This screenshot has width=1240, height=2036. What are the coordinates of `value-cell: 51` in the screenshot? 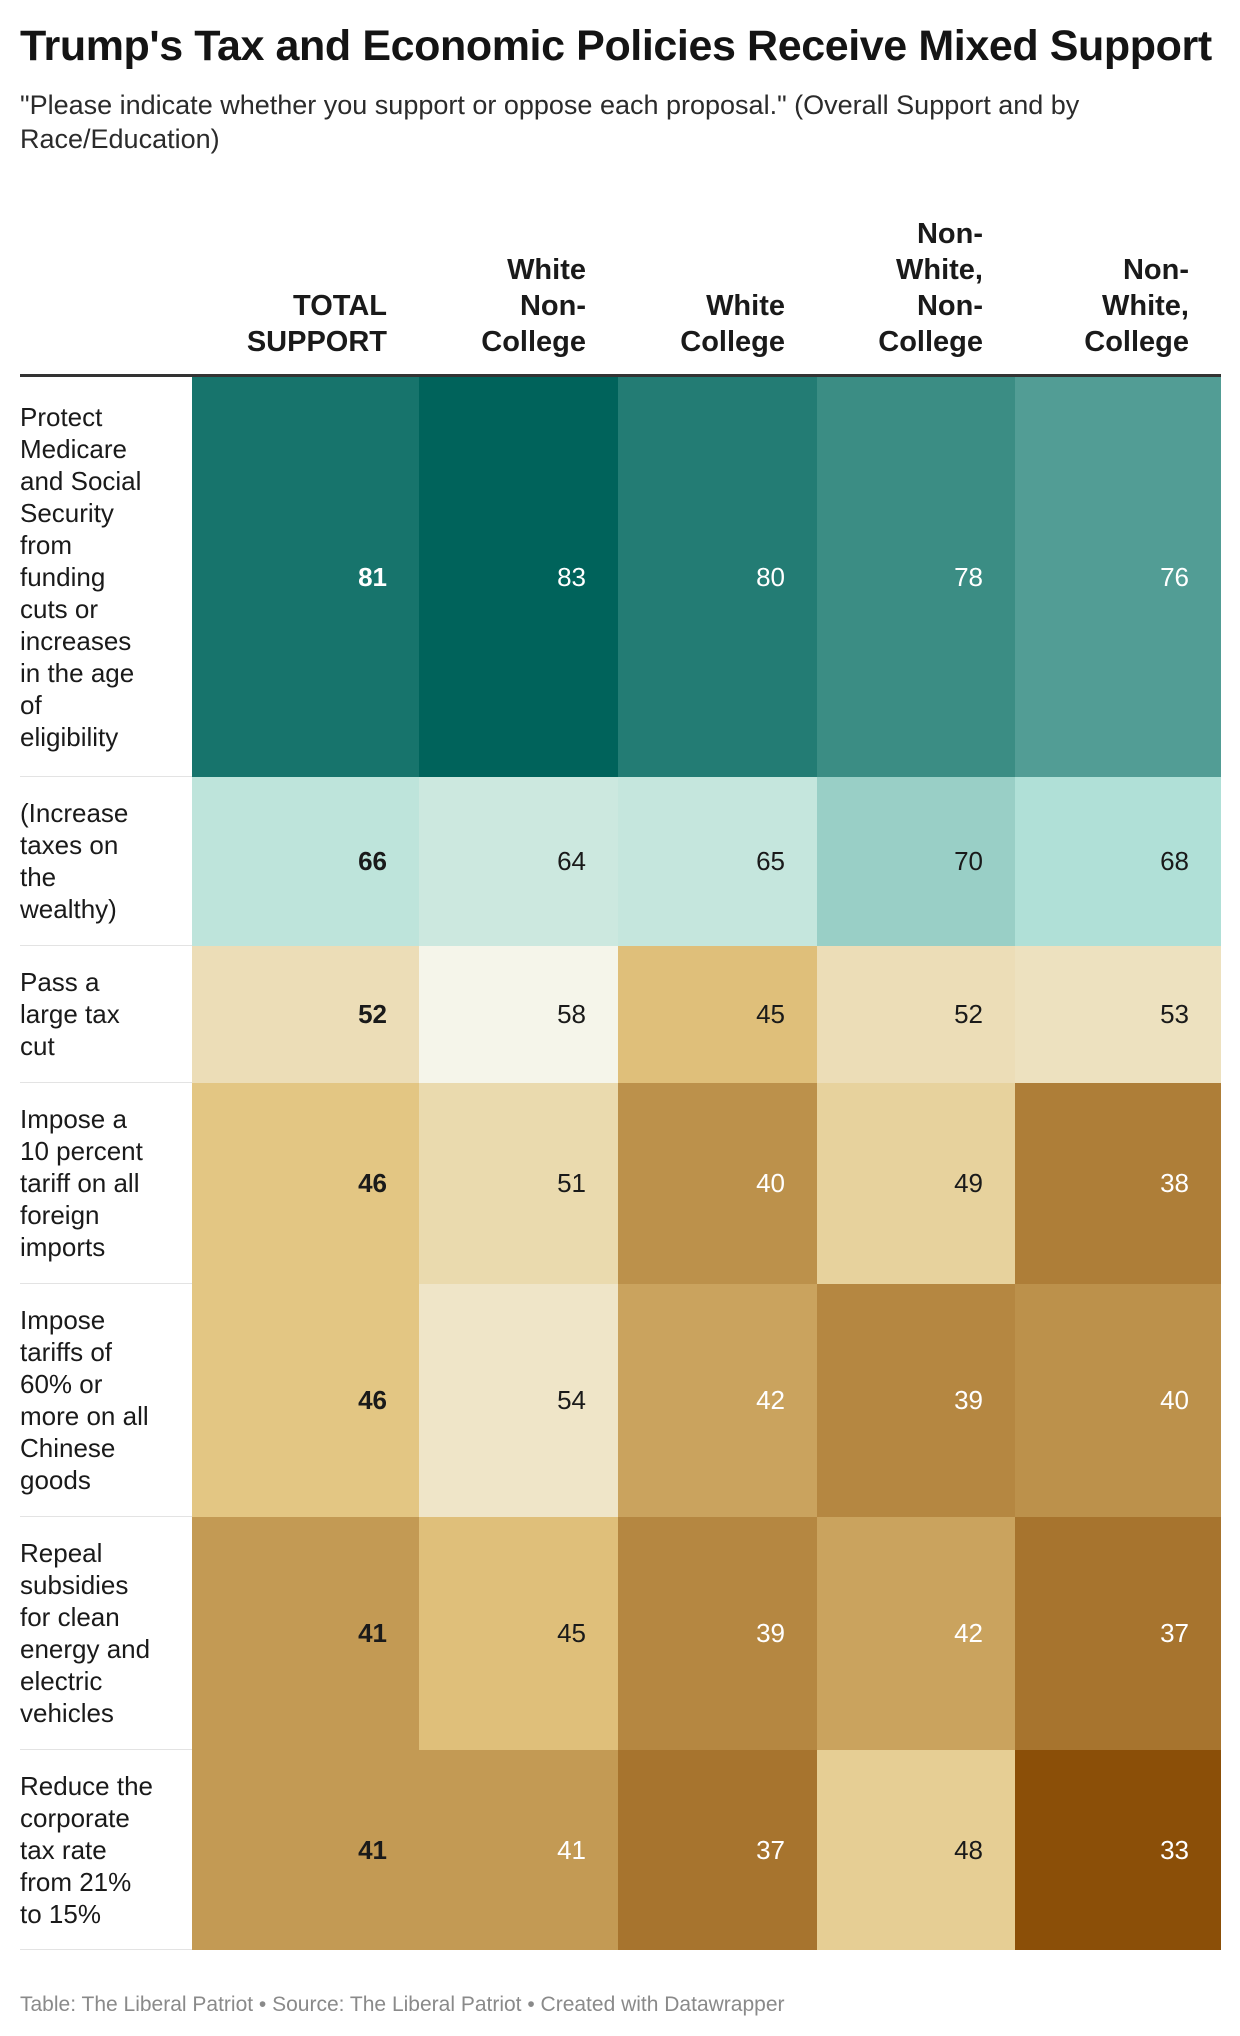 It's located at (518, 1183).